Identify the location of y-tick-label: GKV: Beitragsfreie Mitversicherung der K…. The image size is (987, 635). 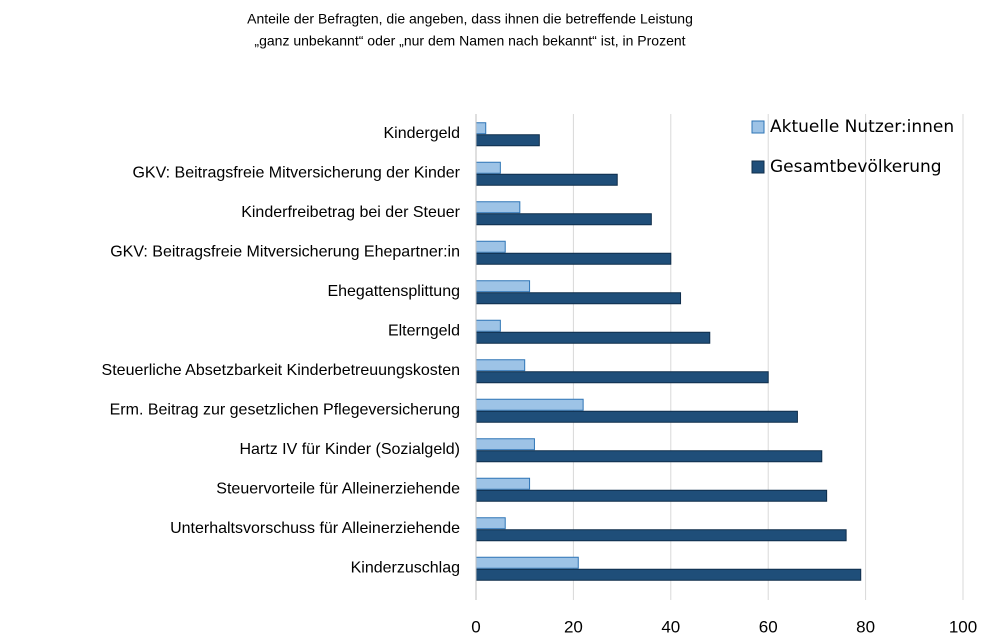
(296, 172).